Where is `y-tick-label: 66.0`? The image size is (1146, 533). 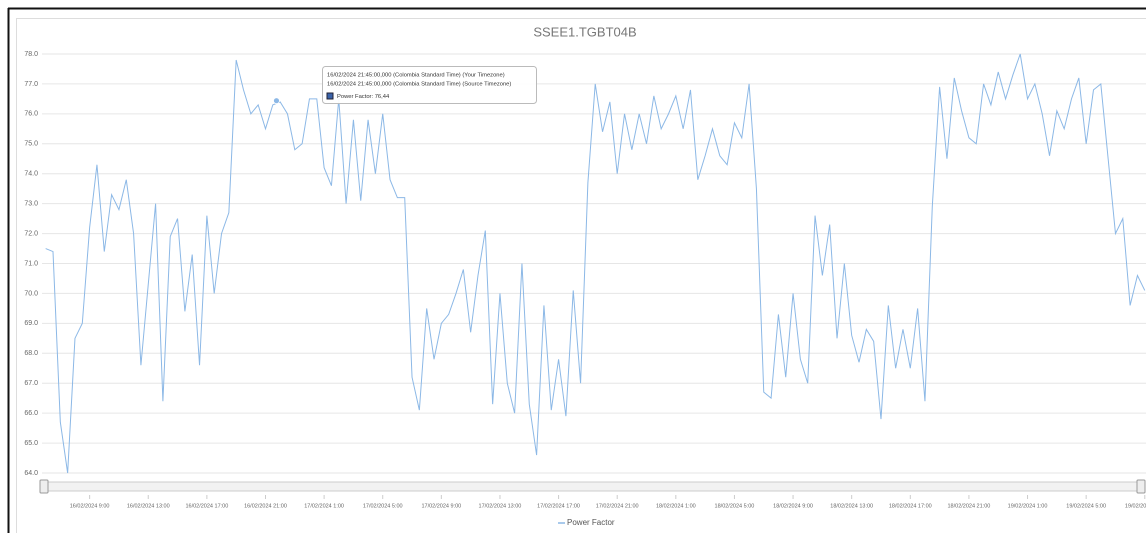
y-tick-label: 66.0 is located at coordinates (31, 413).